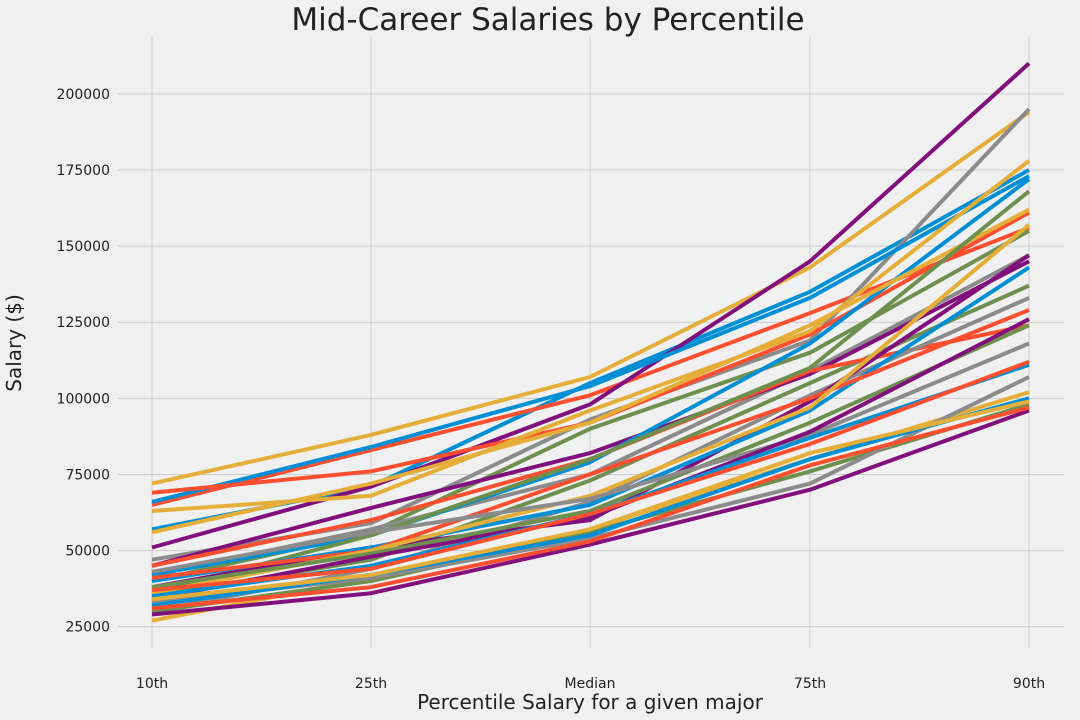 The image size is (1080, 720). Describe the element at coordinates (14, 343) in the screenshot. I see `y-axis-label: Salary ($)` at that location.